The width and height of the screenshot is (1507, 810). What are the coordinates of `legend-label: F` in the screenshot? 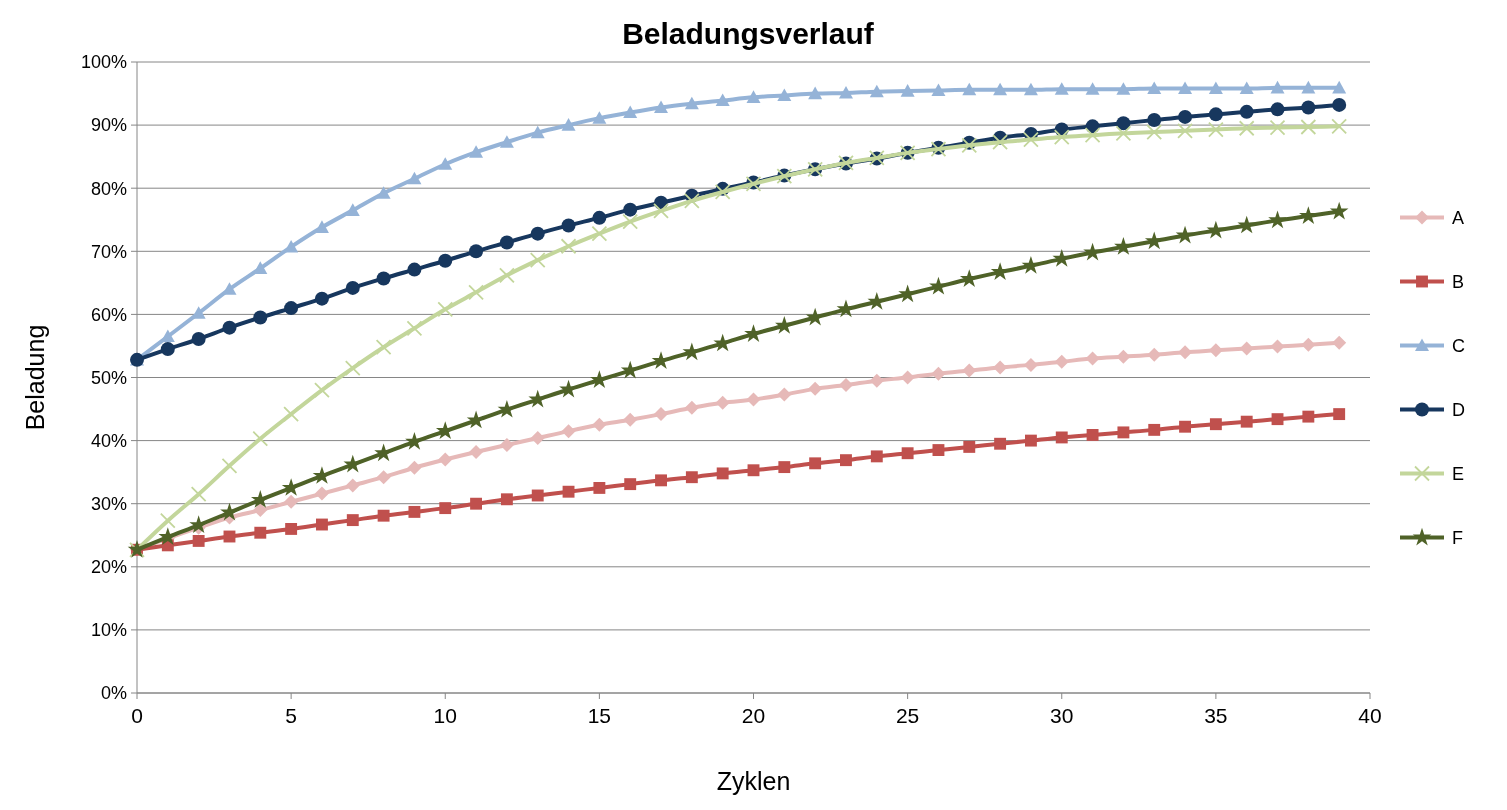 It's located at (1457, 537).